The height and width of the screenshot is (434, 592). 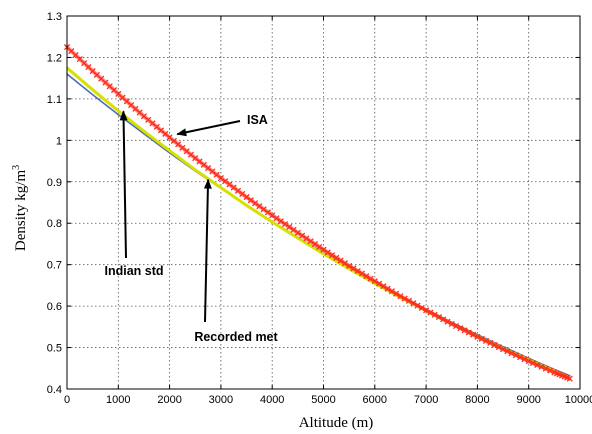 What do you see at coordinates (207, 250) in the screenshot?
I see `annotation-arrow` at bounding box center [207, 250].